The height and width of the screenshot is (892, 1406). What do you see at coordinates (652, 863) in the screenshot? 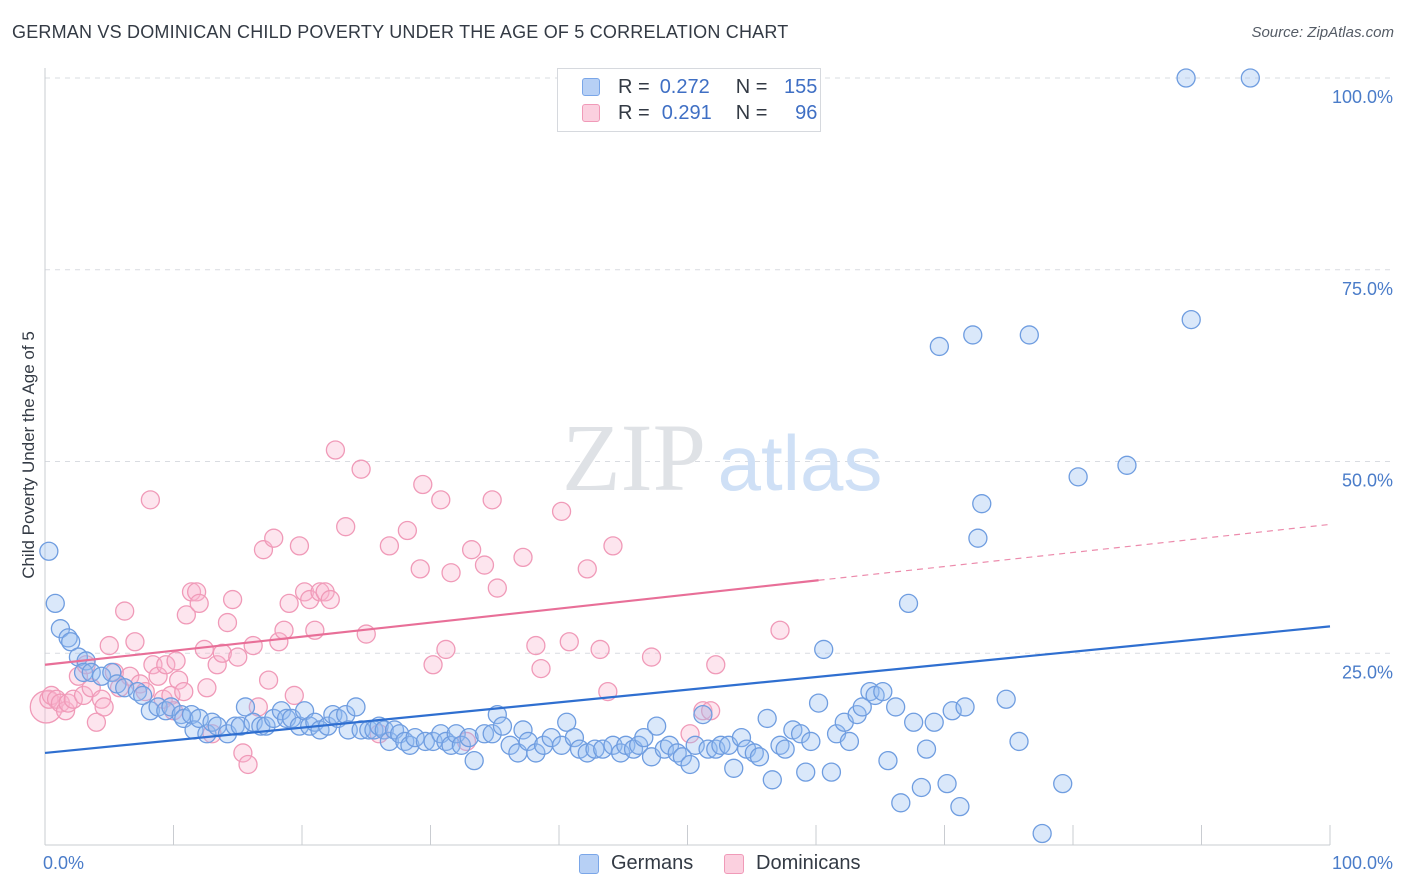
I see `legend-label-germans: Germans` at bounding box center [652, 863].